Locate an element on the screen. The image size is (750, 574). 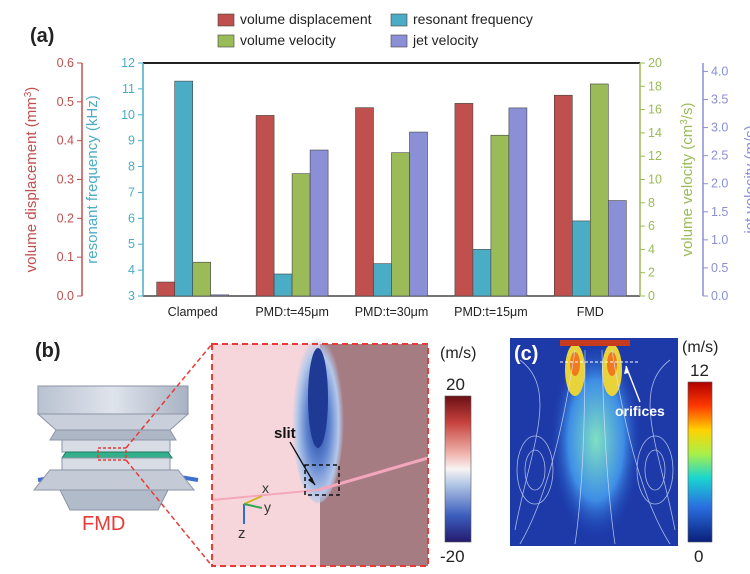
slit-label: slit is located at coordinates (285, 433).